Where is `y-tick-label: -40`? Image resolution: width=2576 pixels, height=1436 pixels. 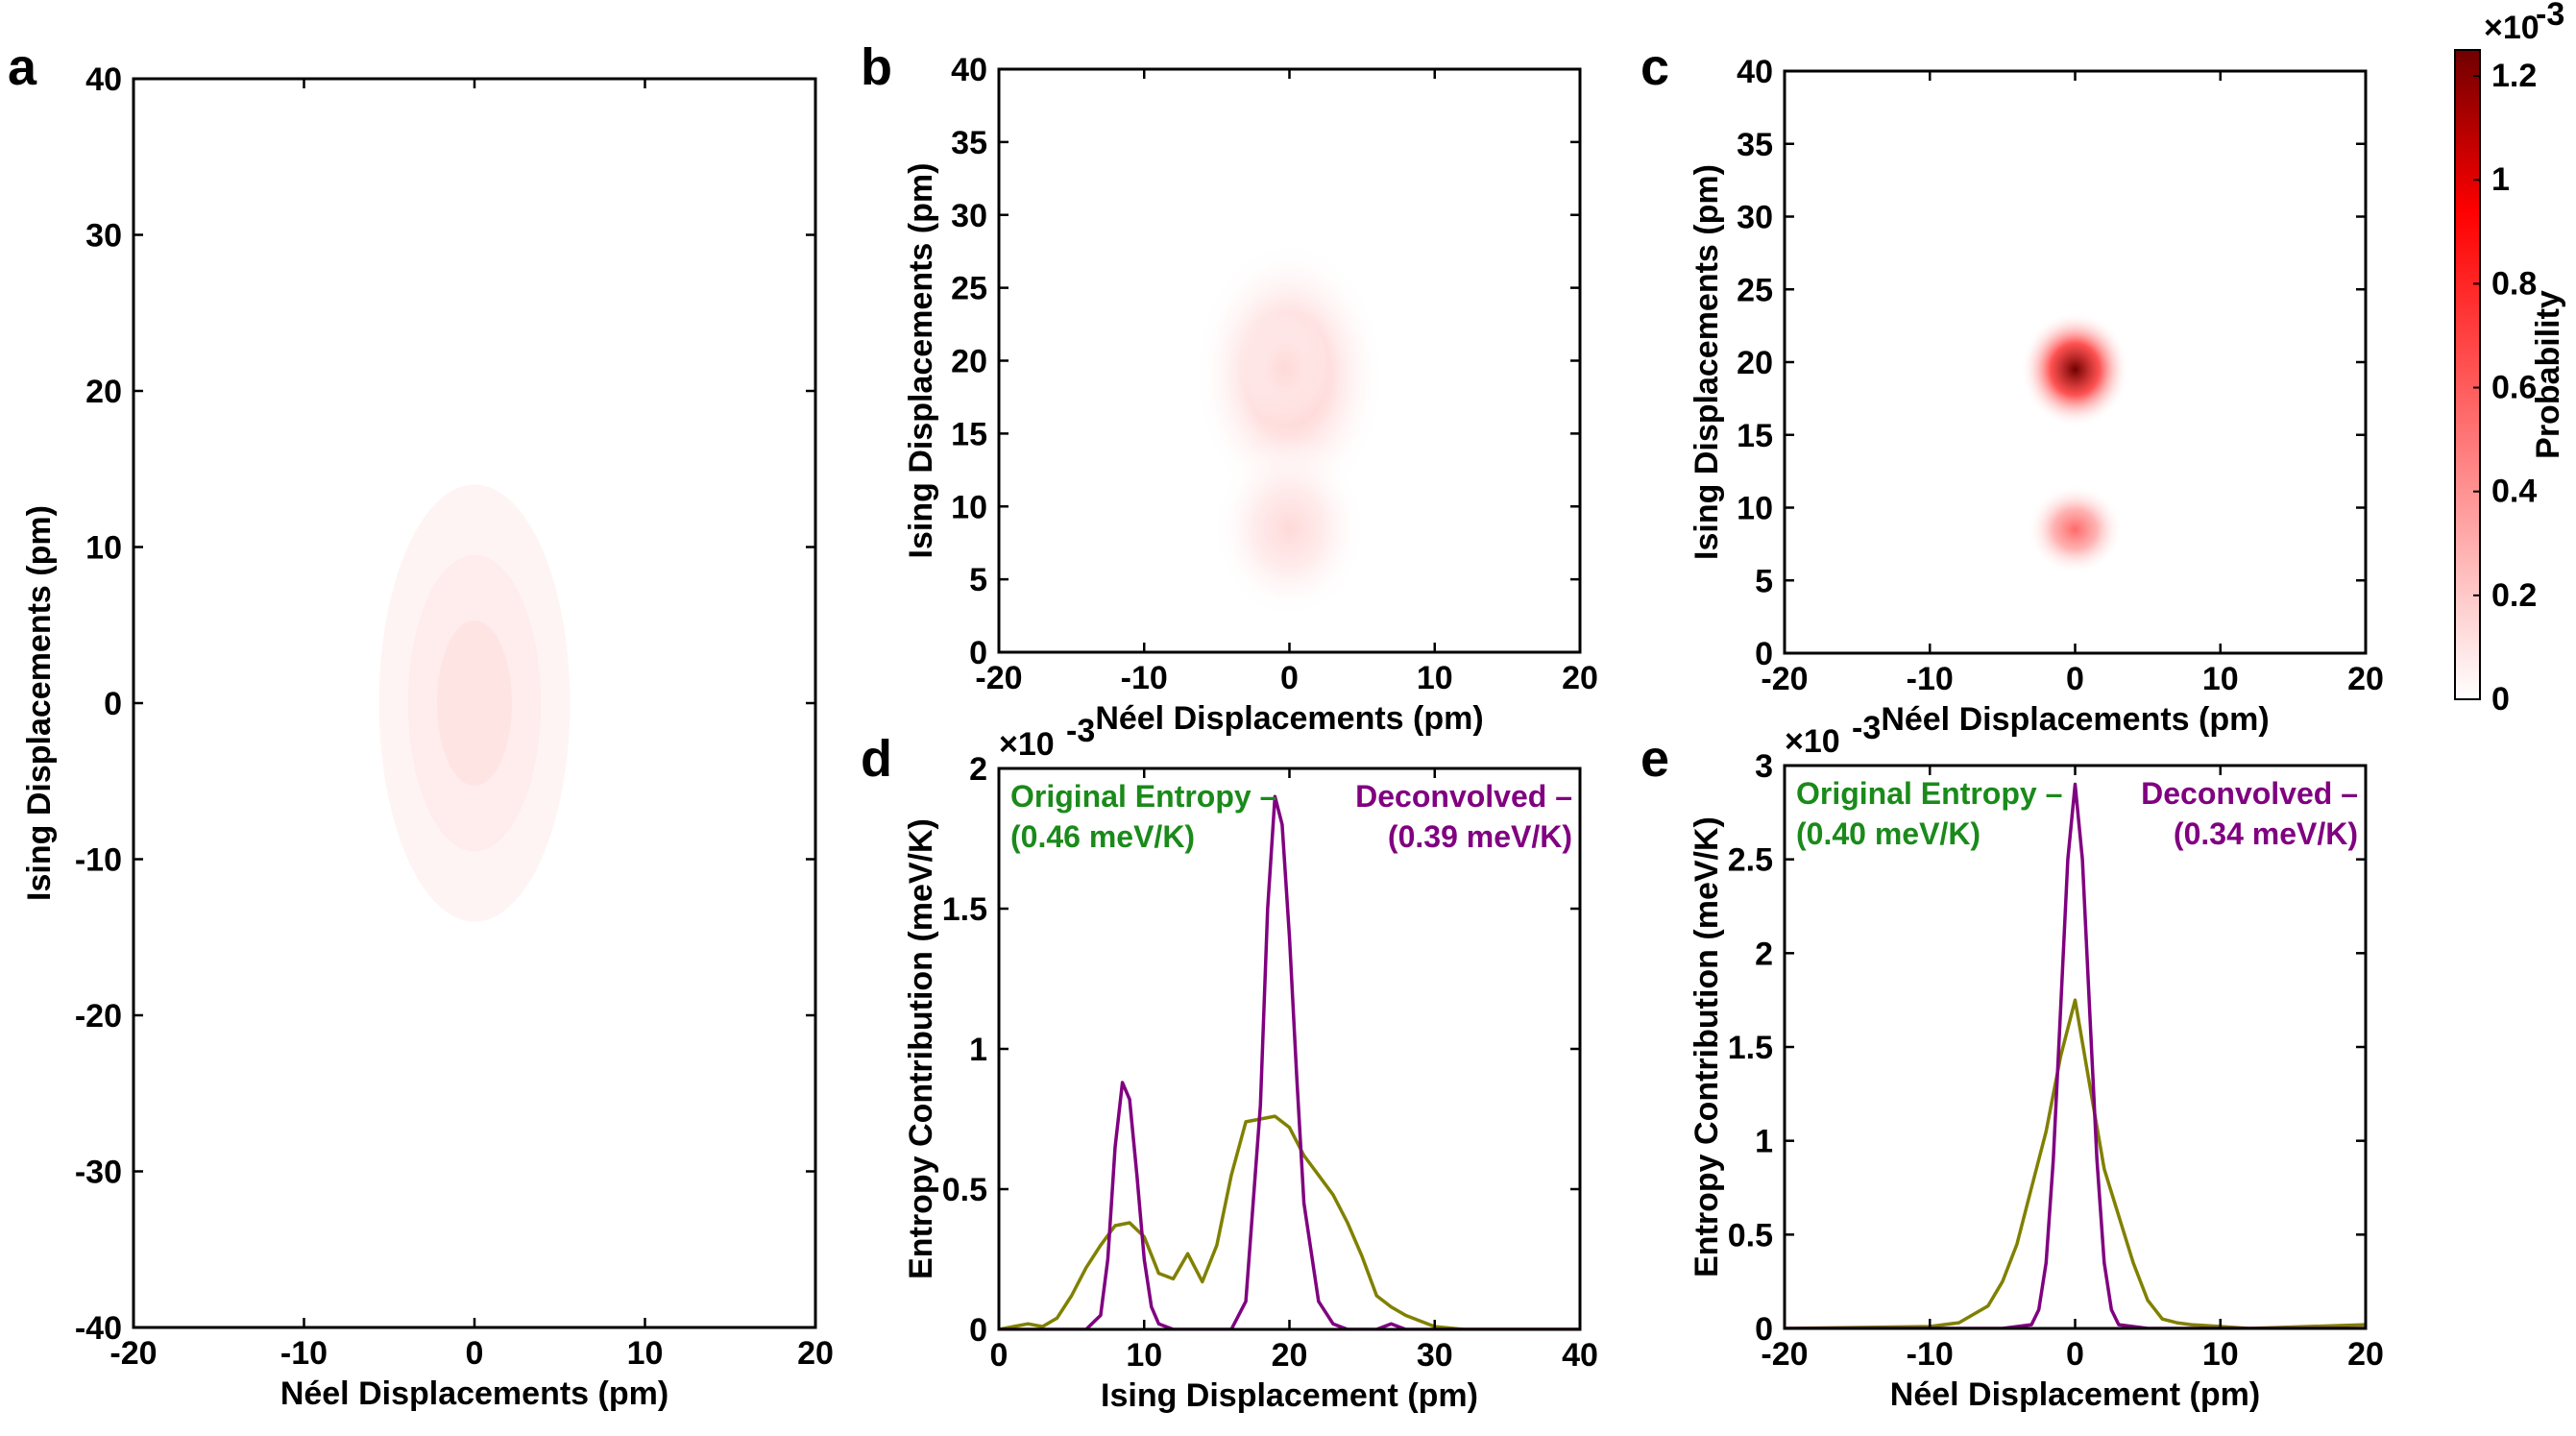
y-tick-label: -40 is located at coordinates (99, 1329).